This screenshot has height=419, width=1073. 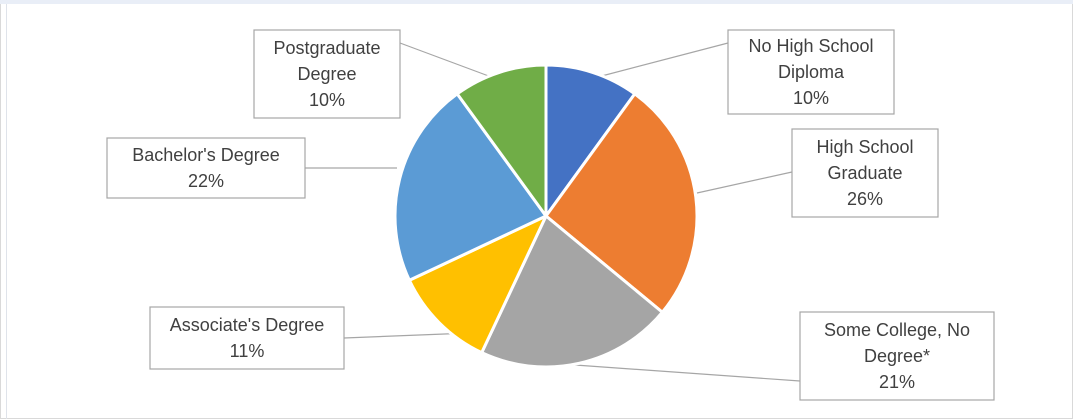 What do you see at coordinates (247, 351) in the screenshot?
I see `callout-percent-3: 11%` at bounding box center [247, 351].